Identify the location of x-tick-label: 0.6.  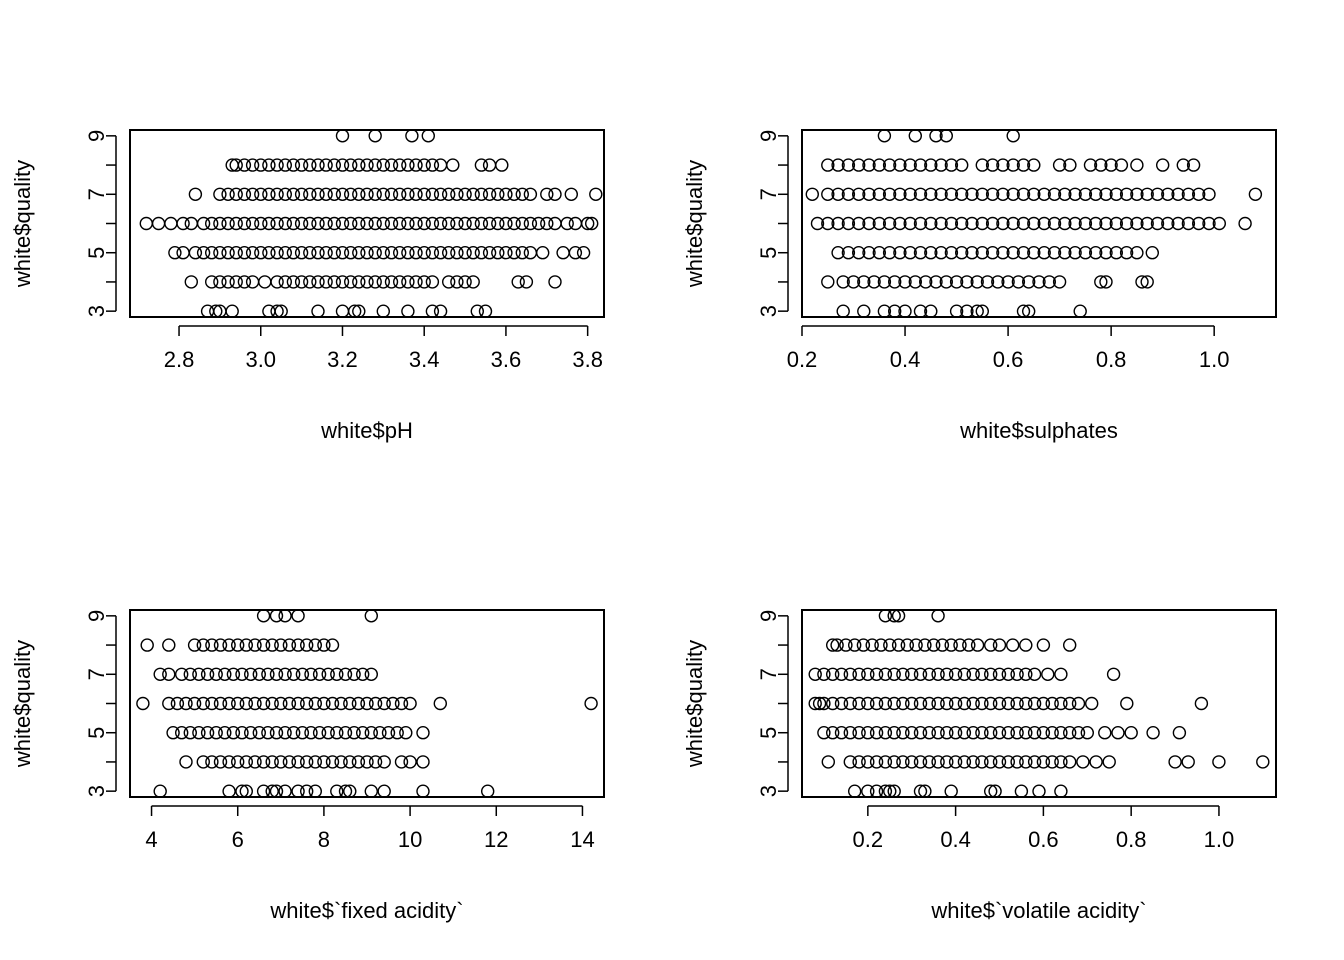
(1008, 359).